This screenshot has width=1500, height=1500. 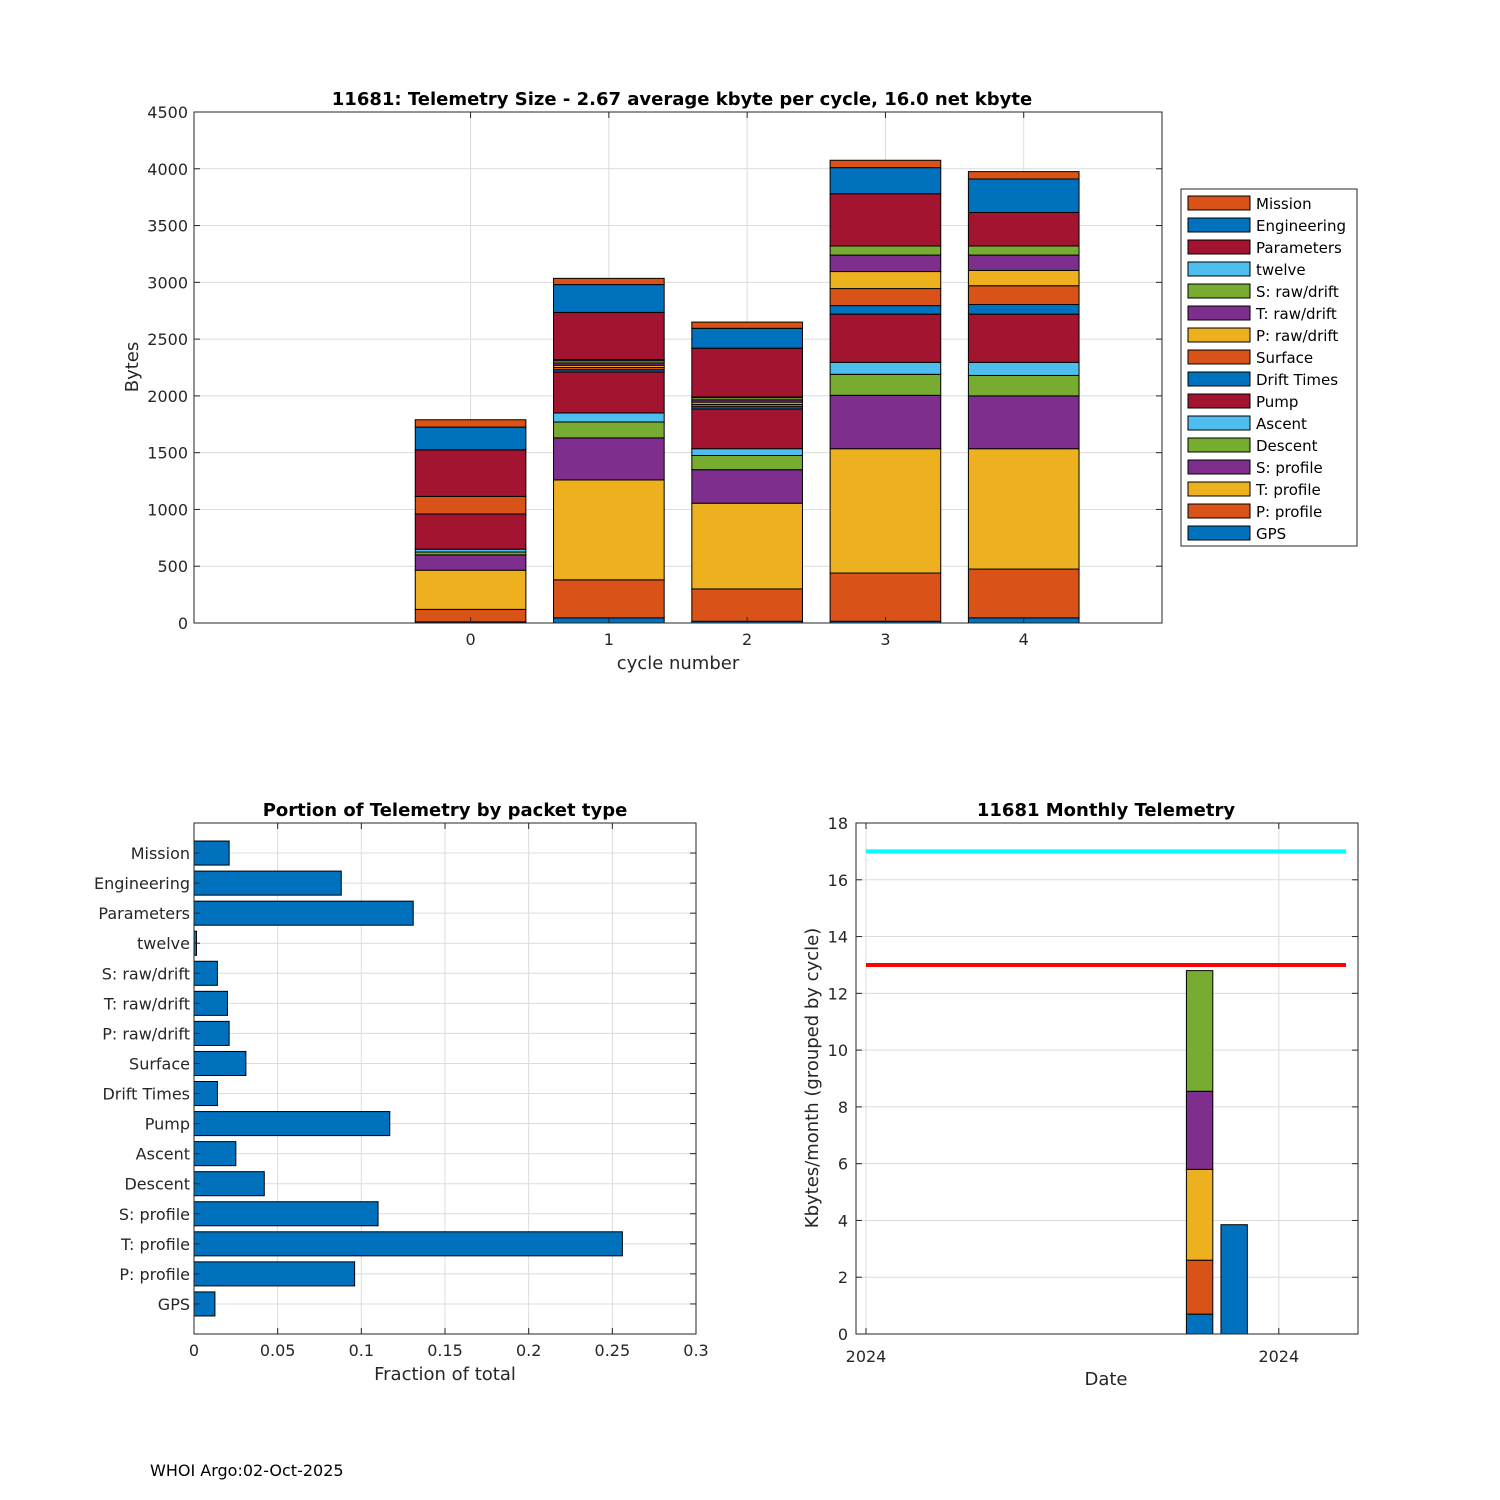 What do you see at coordinates (167, 453) in the screenshot?
I see `telemetry-size-ytick-label: 1500` at bounding box center [167, 453].